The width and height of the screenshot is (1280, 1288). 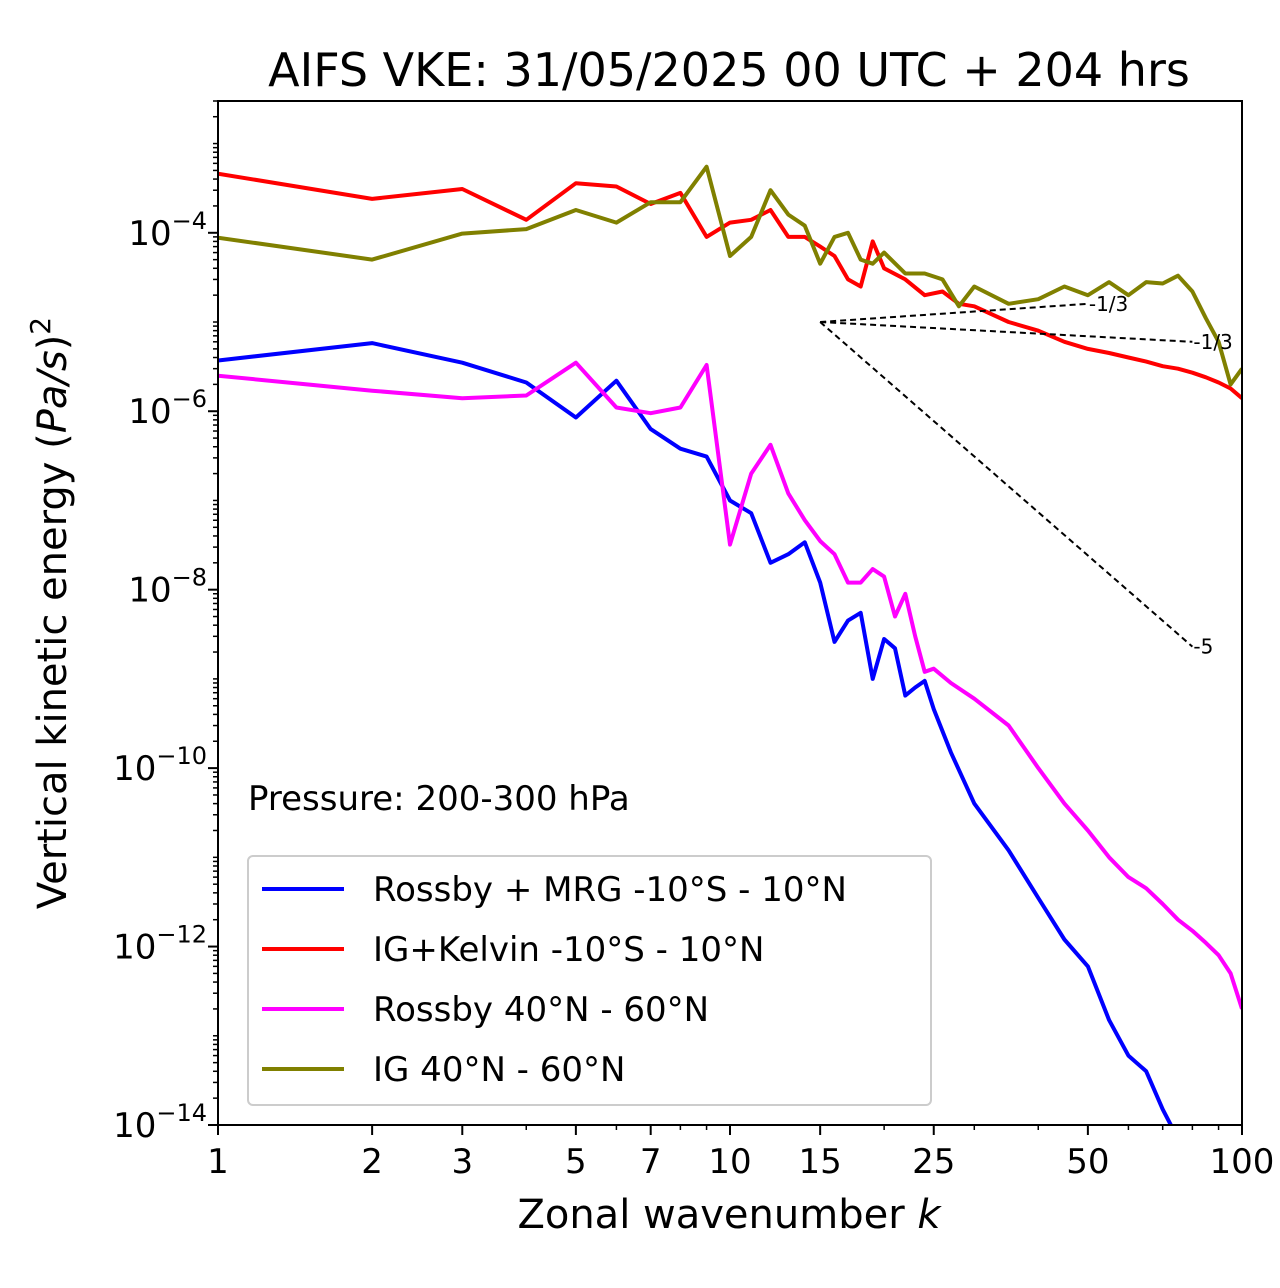 What do you see at coordinates (729, 70) in the screenshot?
I see `chart-title: AIFS VKE: 31/05/2025 00 UTC + 204 hrs` at bounding box center [729, 70].